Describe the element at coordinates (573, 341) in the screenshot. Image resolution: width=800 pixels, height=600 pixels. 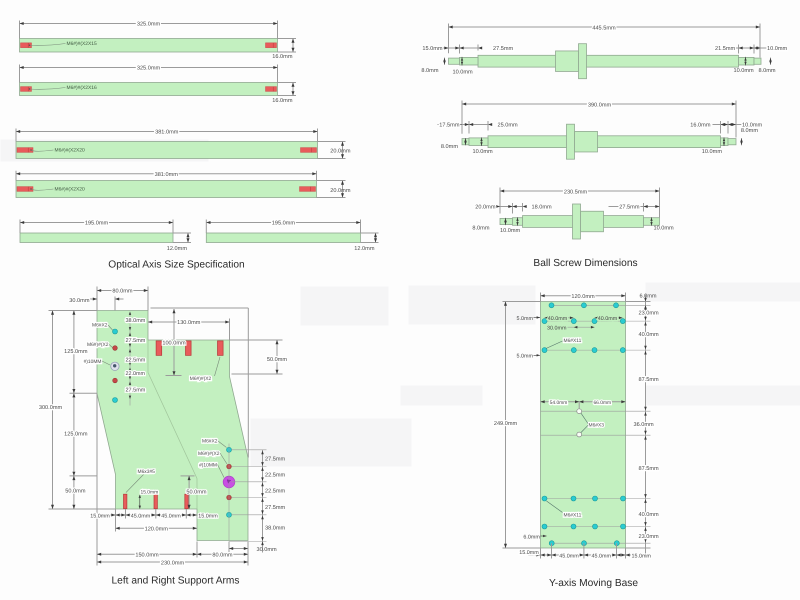
I see `svg-text: M6#X11` at that location.